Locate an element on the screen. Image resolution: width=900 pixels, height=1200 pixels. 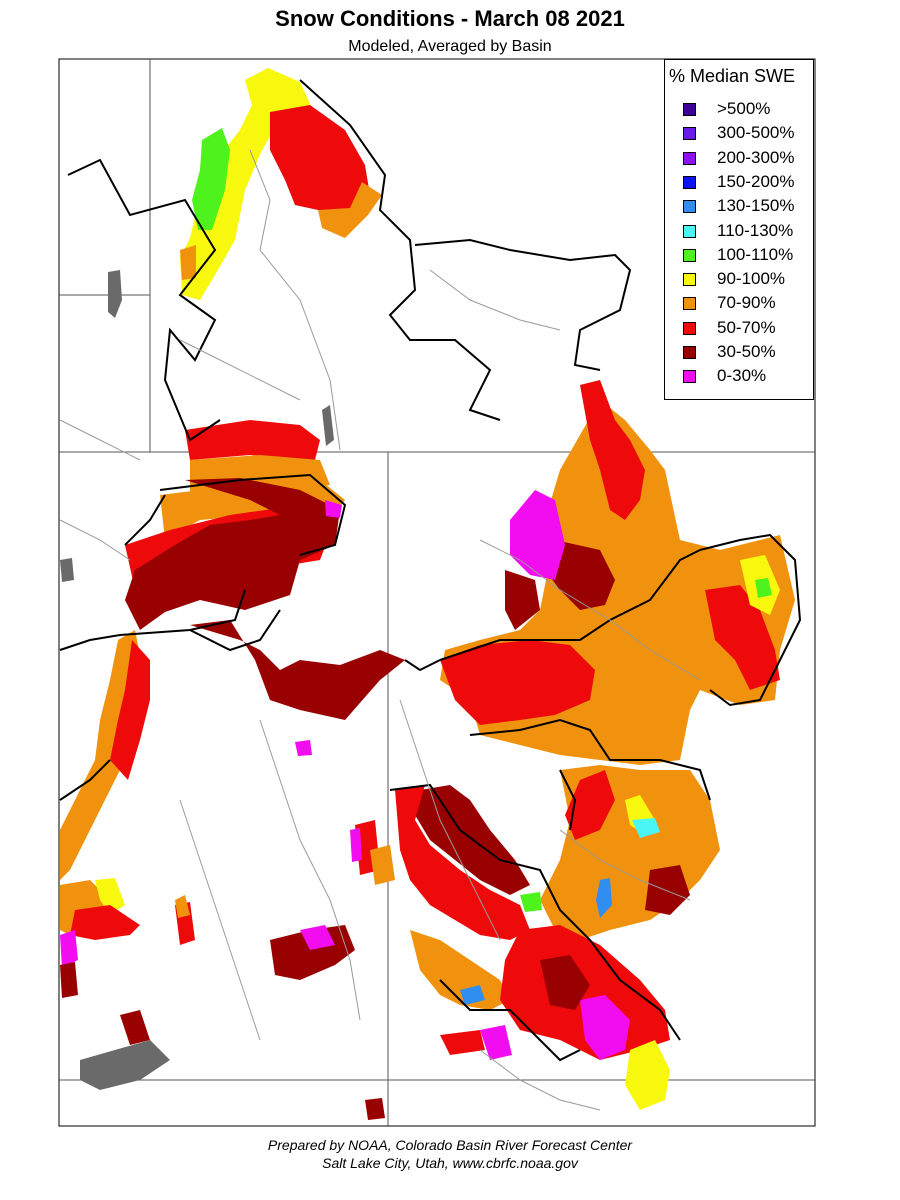
region-50-70-south-a is located at coordinates (590, 805).